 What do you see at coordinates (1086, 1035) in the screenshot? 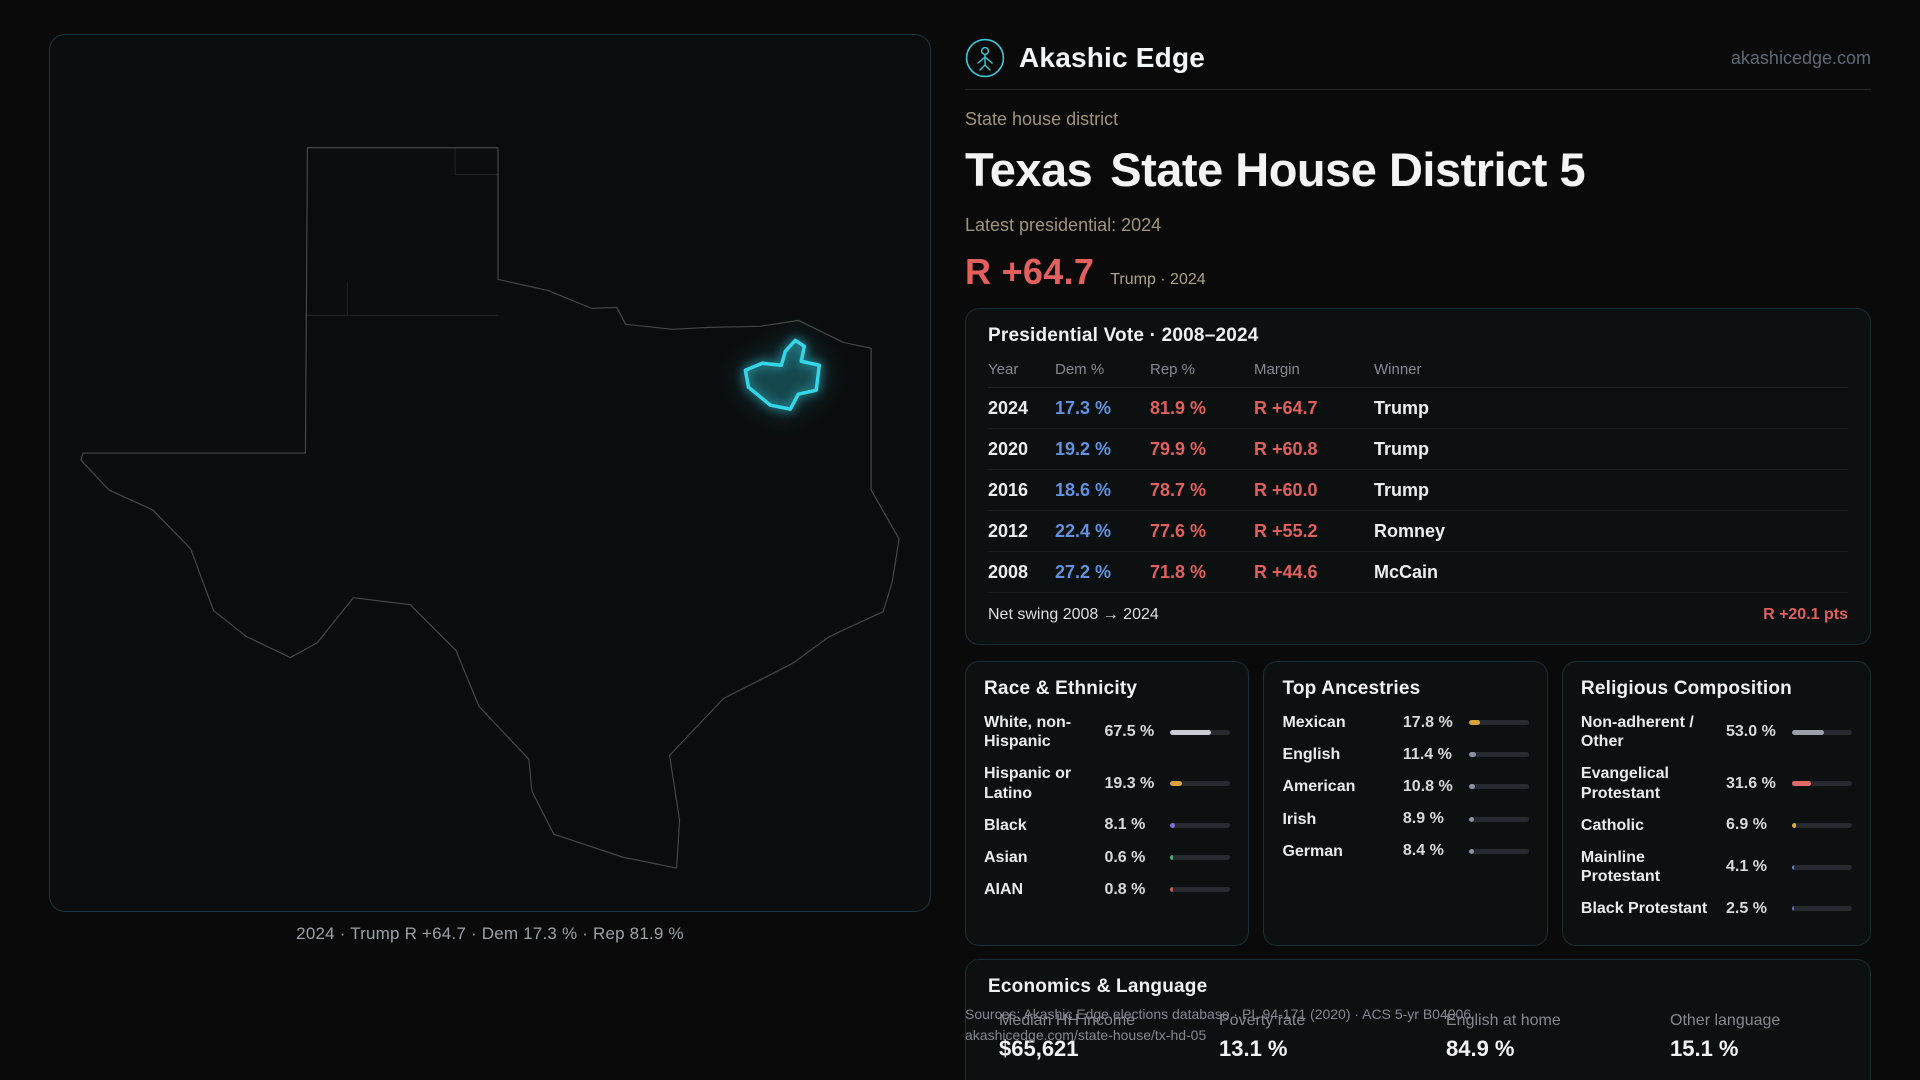
I see `permalink-link: akashicedge.com/state-house/tx-hd-05` at bounding box center [1086, 1035].